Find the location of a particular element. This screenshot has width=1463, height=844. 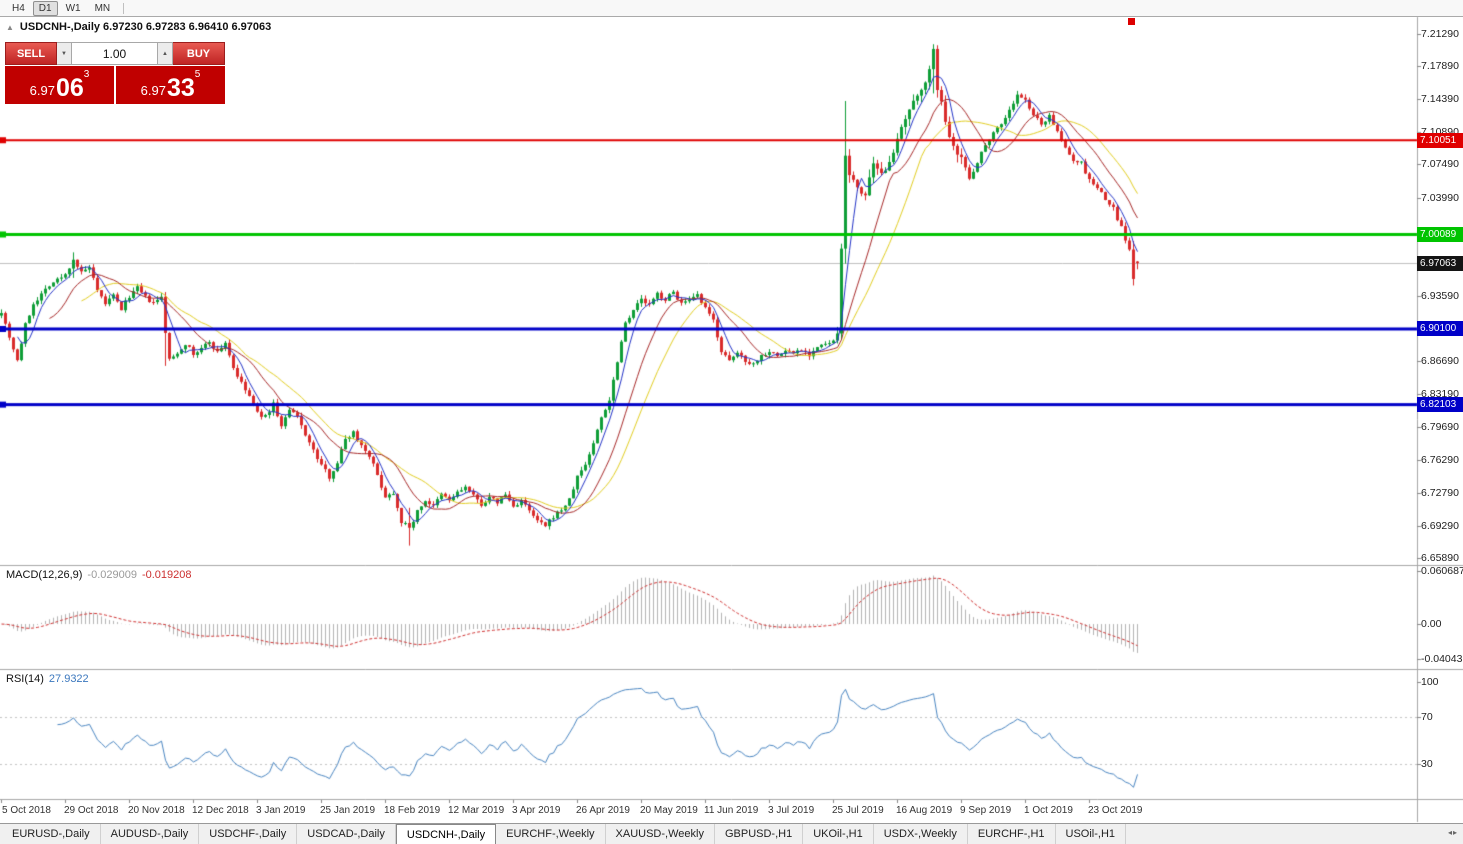

rsi-axis-tick: 70 is located at coordinates (1427, 716).